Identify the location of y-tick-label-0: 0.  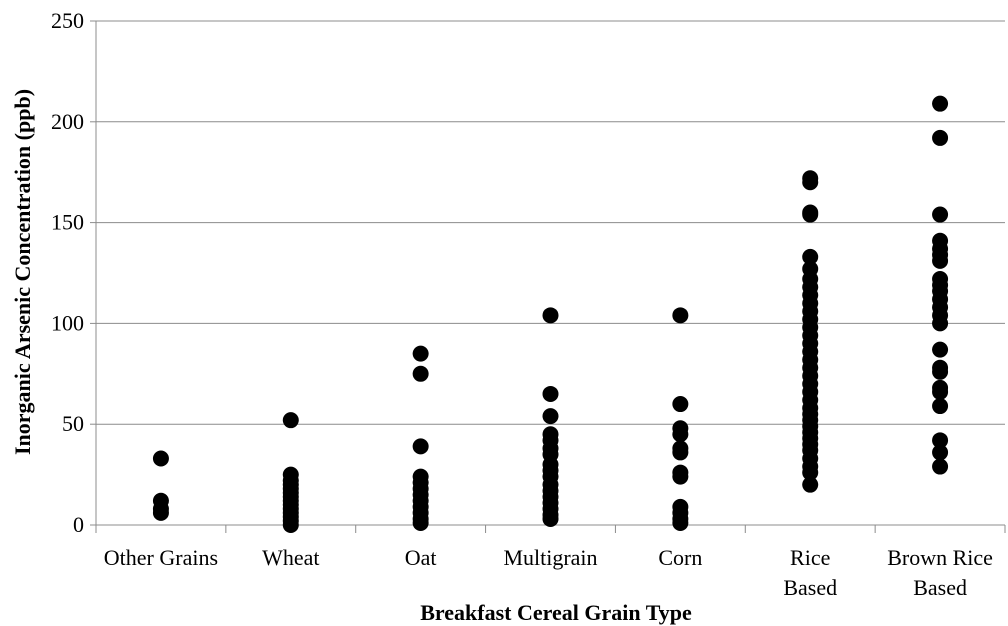
(78, 524).